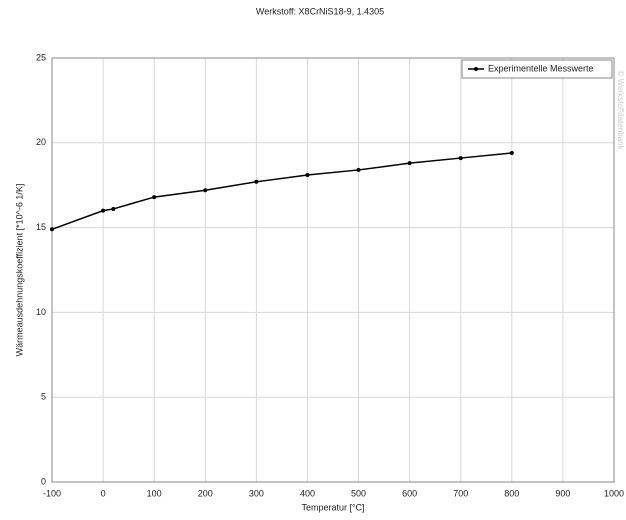  What do you see at coordinates (358, 493) in the screenshot?
I see `x-tick-label: 500` at bounding box center [358, 493].